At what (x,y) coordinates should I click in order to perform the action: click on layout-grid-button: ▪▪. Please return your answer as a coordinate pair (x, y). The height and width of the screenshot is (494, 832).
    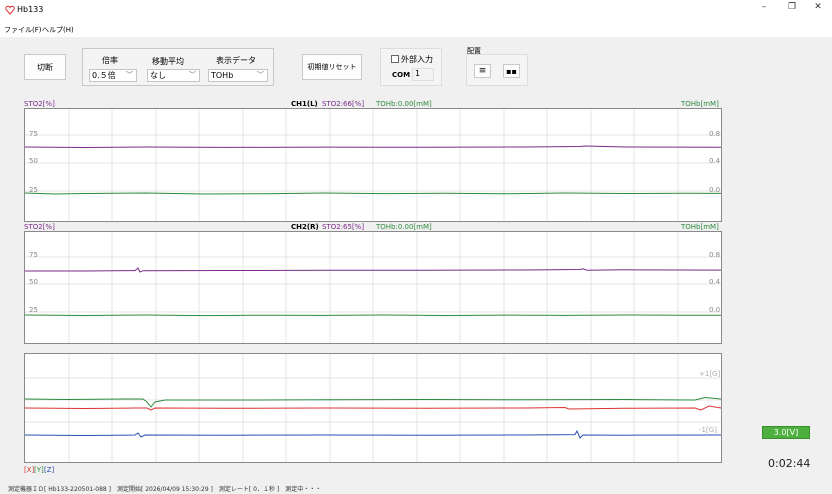
    Looking at the image, I should click on (511, 71).